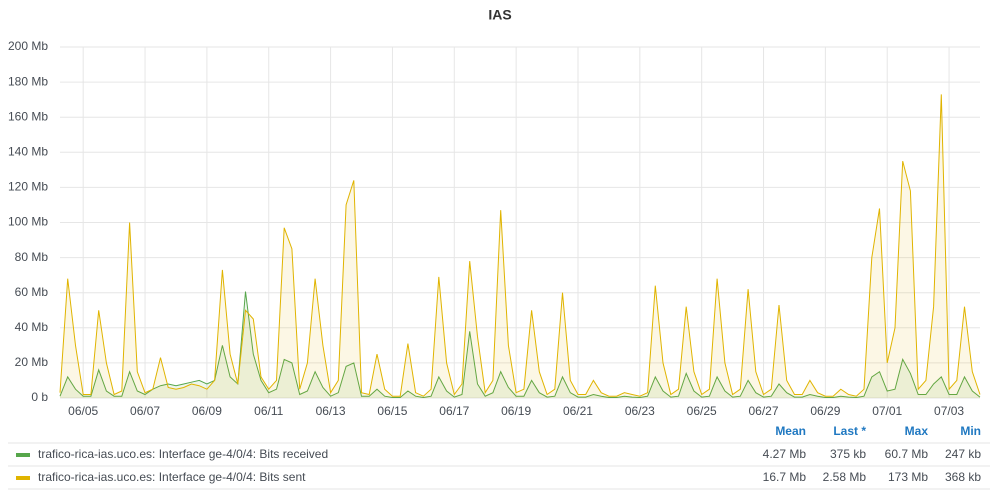 The width and height of the screenshot is (1000, 500). I want to click on legend-stat: 368 kb, so click(963, 477).